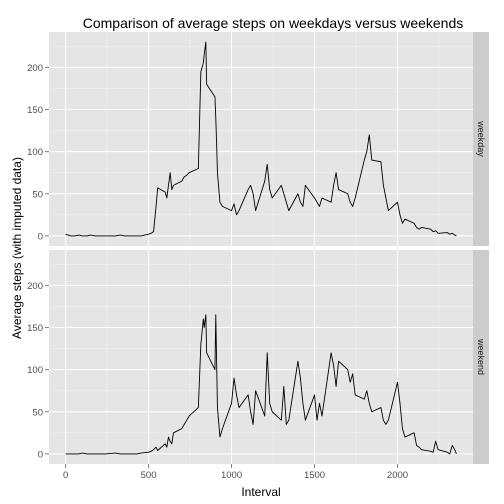  I want to click on x-tick-label: 1000, so click(231, 475).